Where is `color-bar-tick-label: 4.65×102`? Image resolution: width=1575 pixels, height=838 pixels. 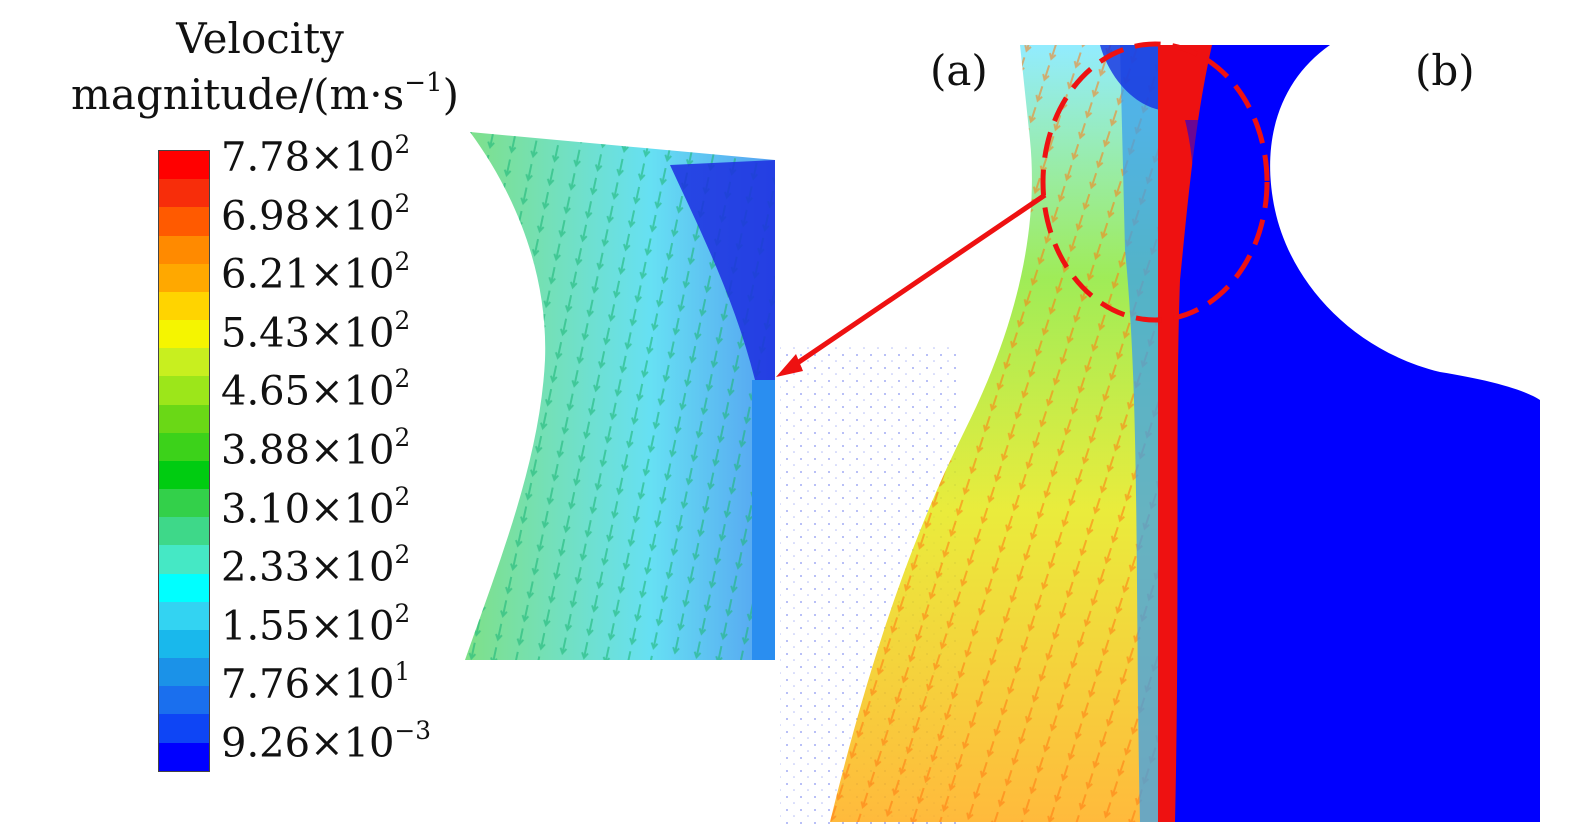 color-bar-tick-label: 4.65×102 is located at coordinates (316, 389).